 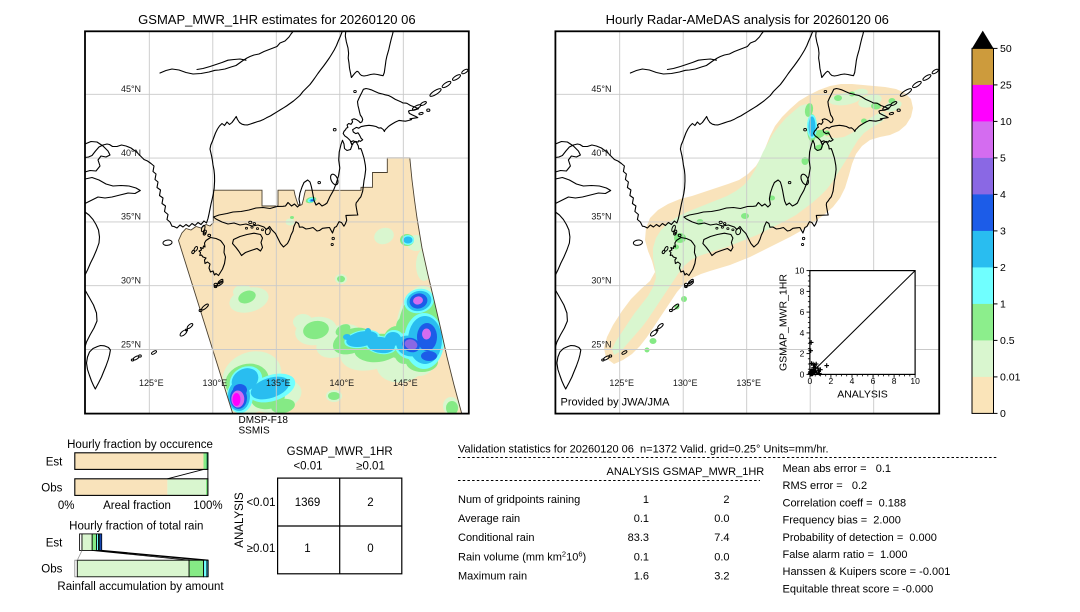 I want to click on svg-text: DMSP-F18, so click(x=264, y=420).